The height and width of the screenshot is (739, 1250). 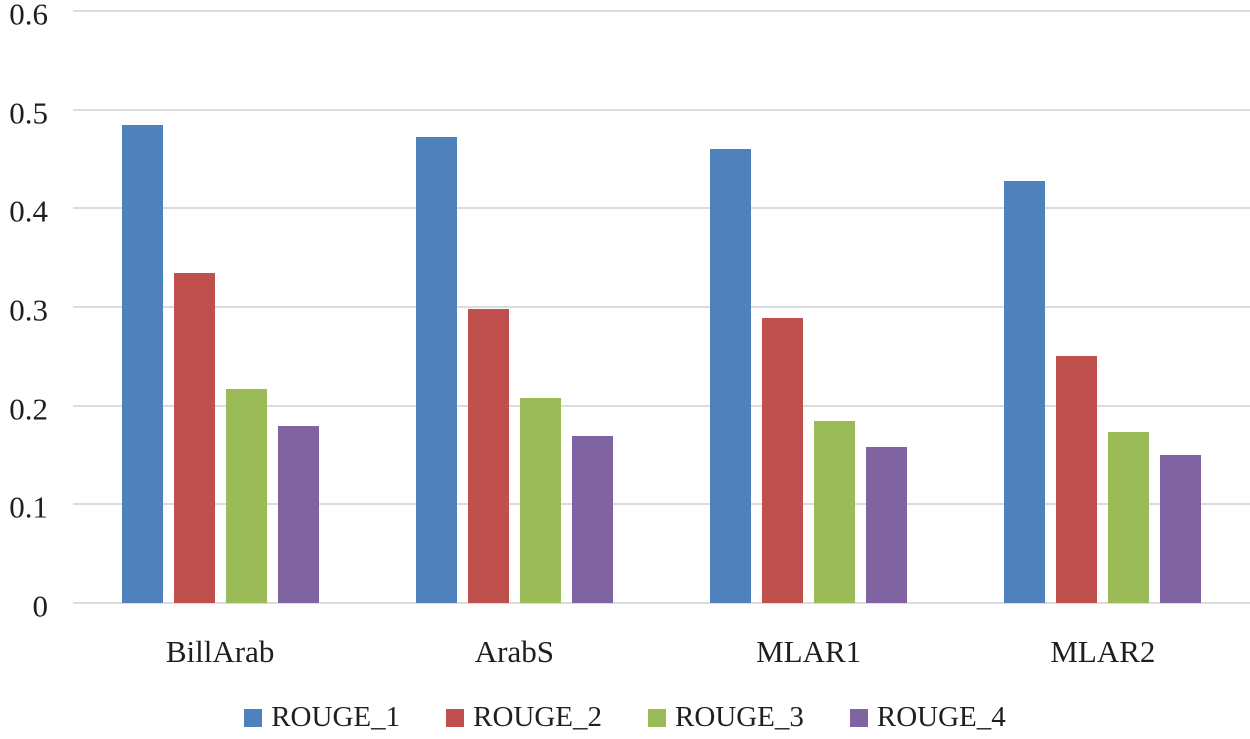 What do you see at coordinates (28, 507) in the screenshot?
I see `y-tick-label: 0.1` at bounding box center [28, 507].